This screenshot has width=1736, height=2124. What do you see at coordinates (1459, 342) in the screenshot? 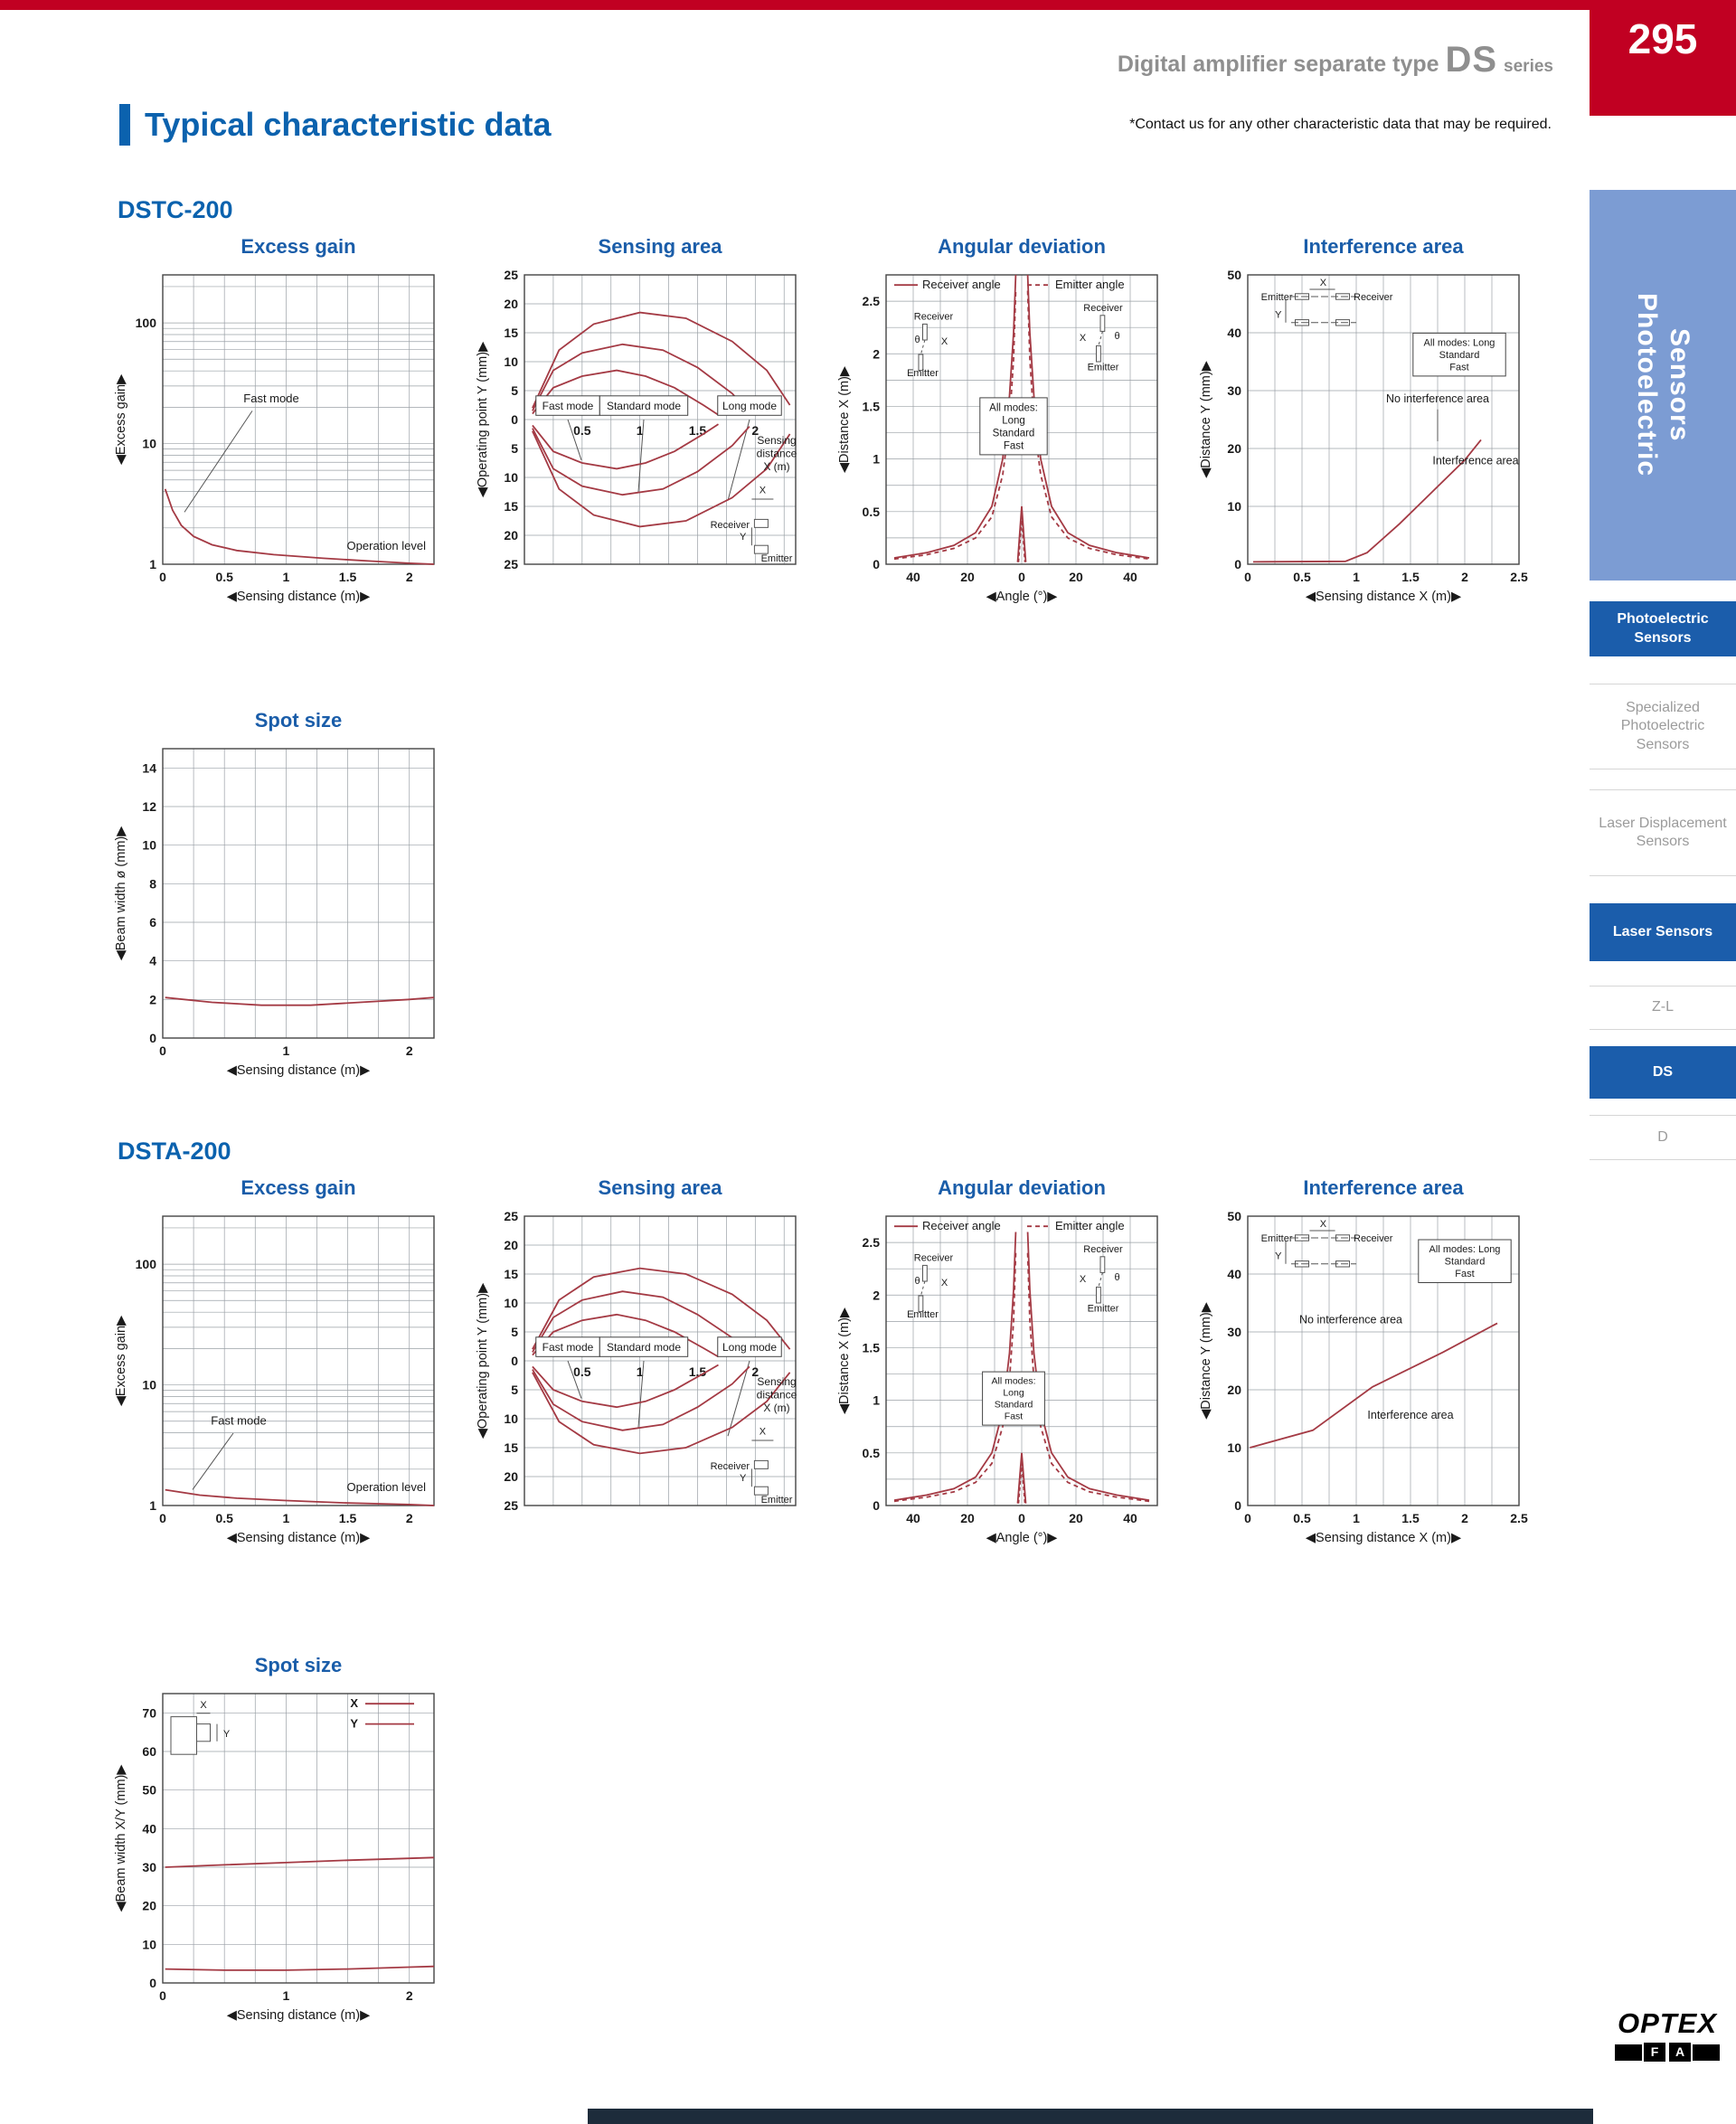
I see `svg-text: All modes: Long` at bounding box center [1459, 342].